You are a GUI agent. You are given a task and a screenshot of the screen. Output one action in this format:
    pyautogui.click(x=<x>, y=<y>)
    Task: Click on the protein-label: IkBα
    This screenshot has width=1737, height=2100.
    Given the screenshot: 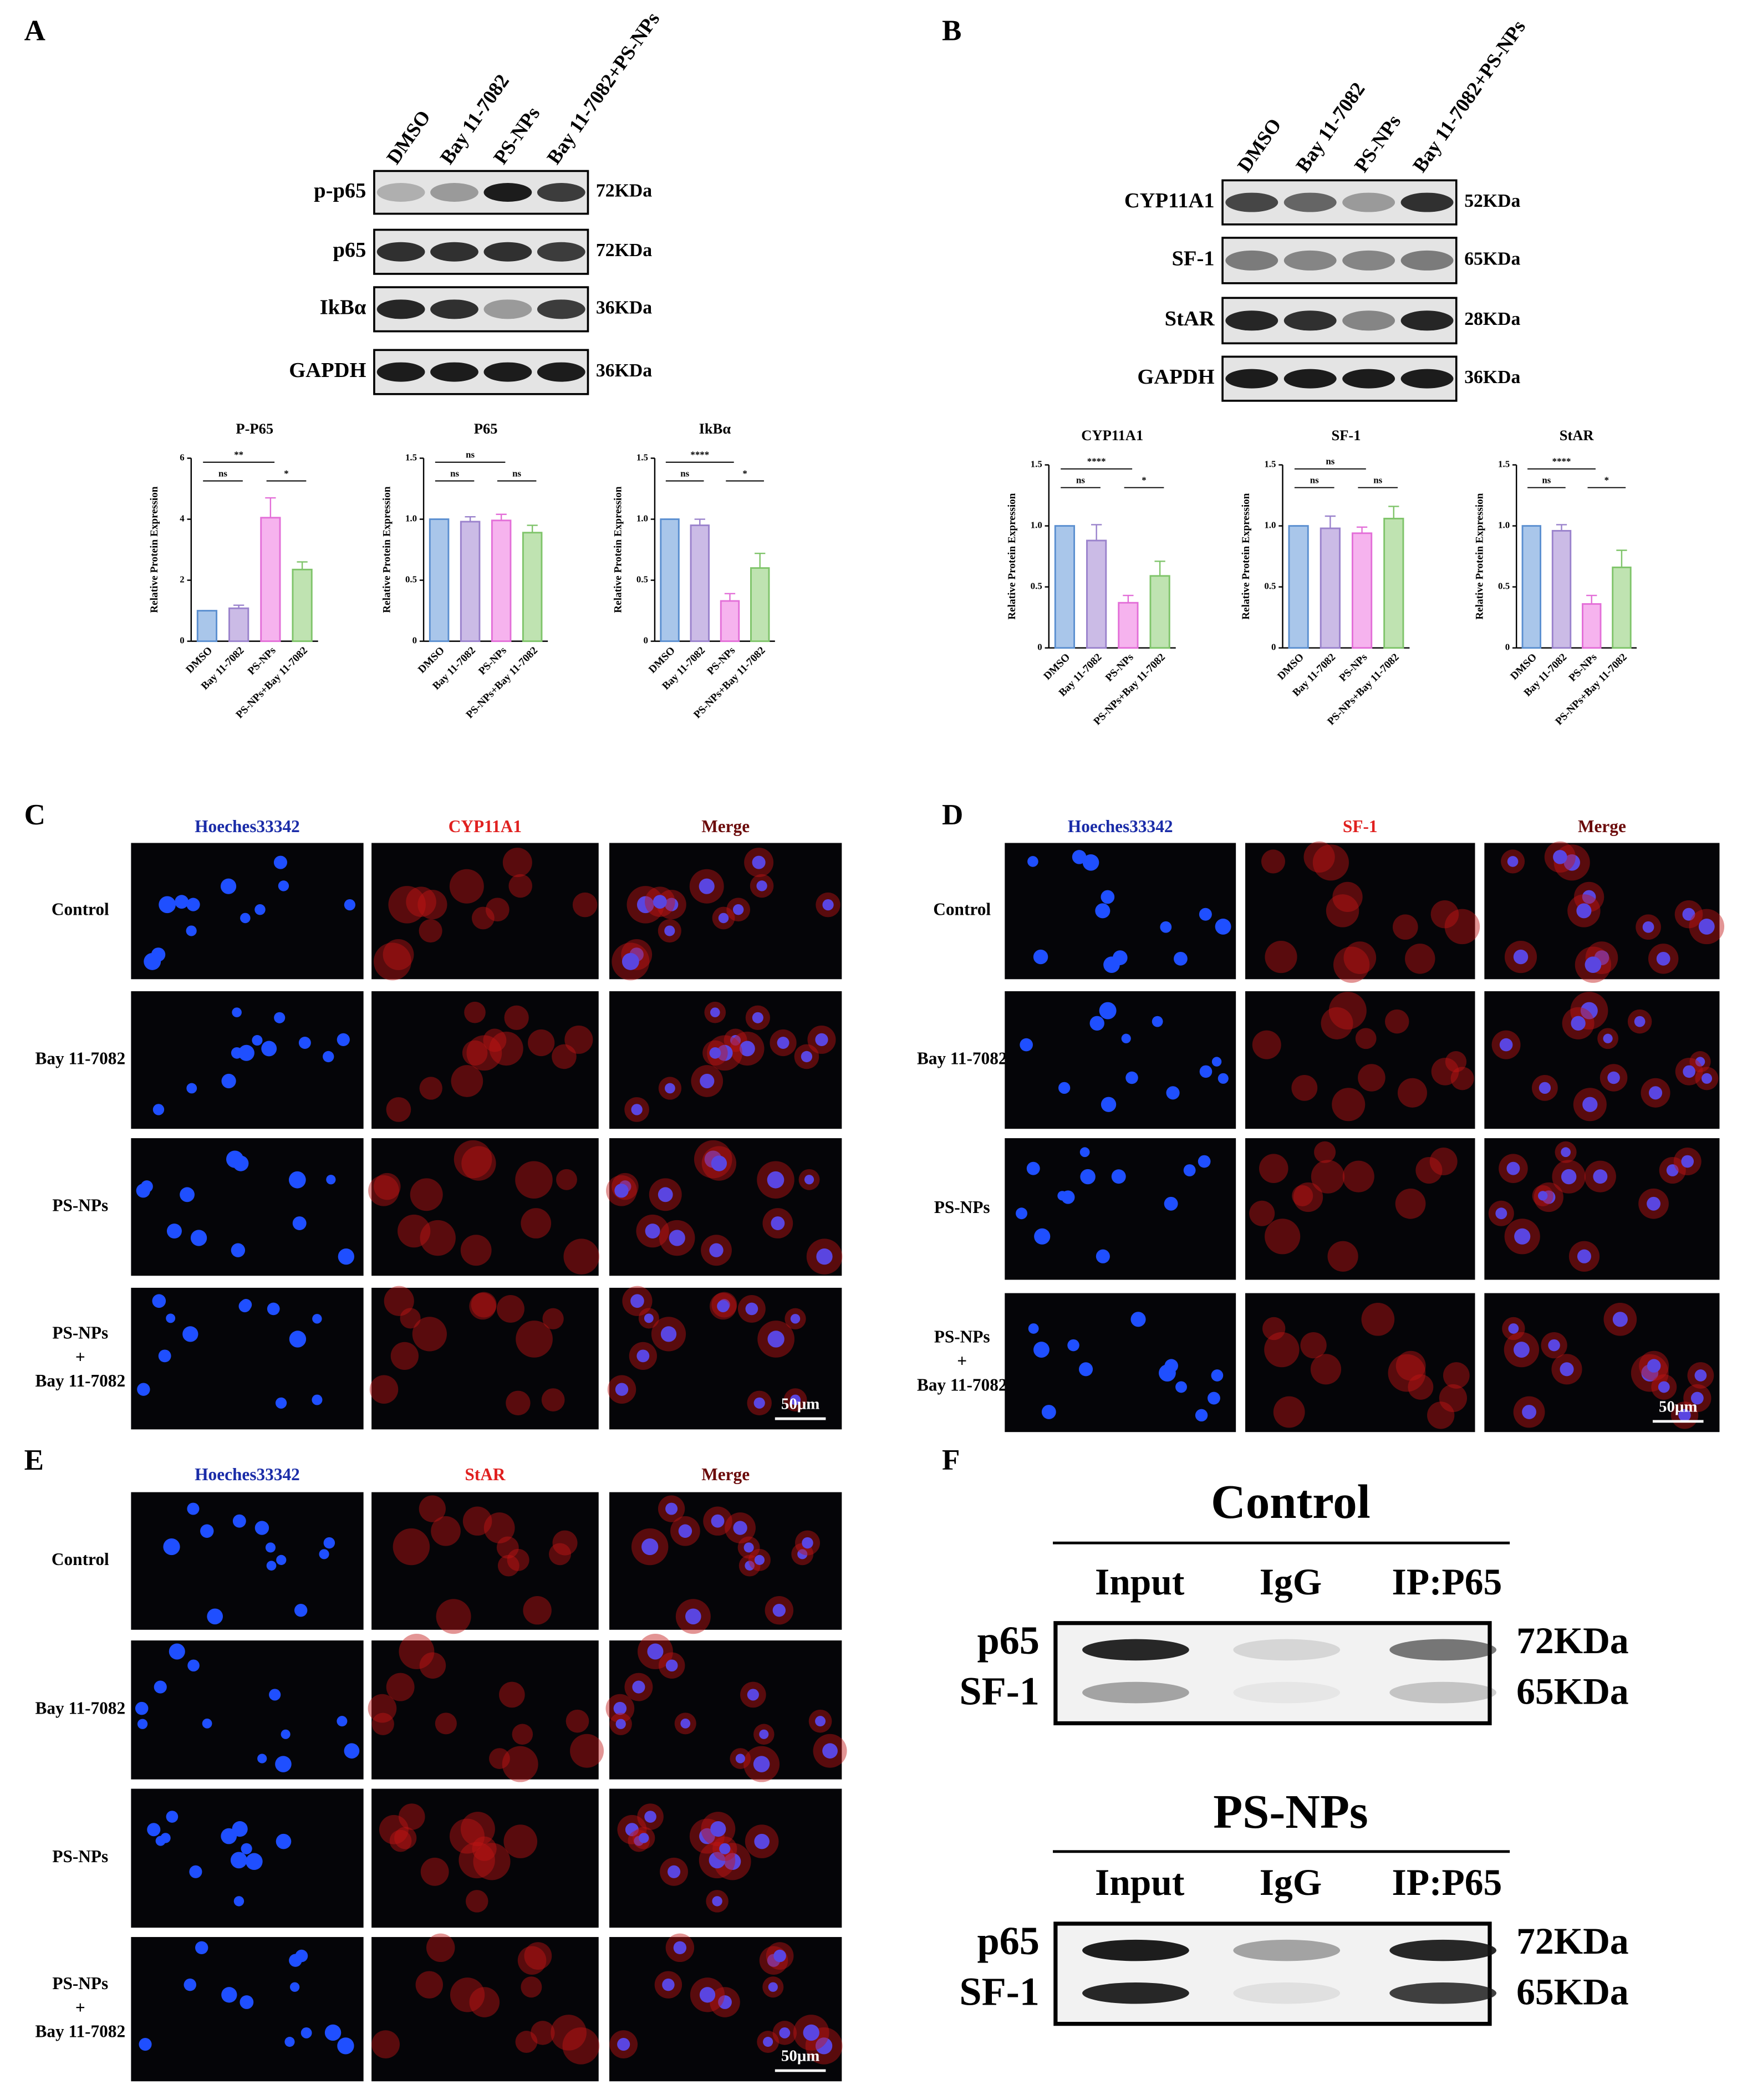 What is the action you would take?
    pyautogui.click(x=343, y=307)
    